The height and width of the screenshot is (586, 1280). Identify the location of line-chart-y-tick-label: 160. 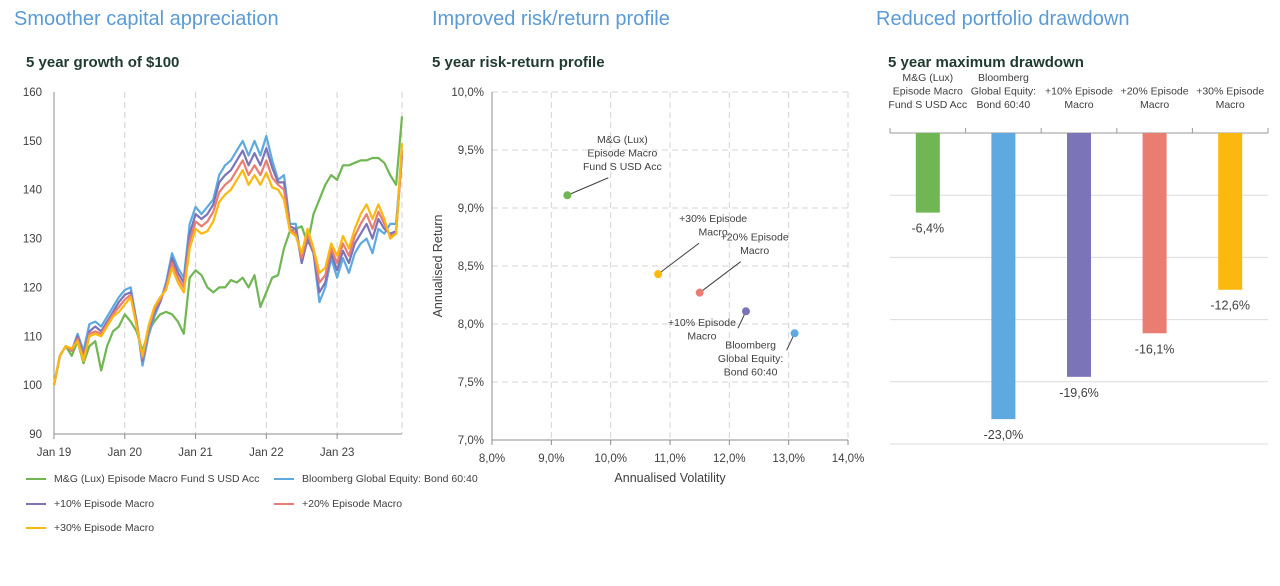
(32, 93).